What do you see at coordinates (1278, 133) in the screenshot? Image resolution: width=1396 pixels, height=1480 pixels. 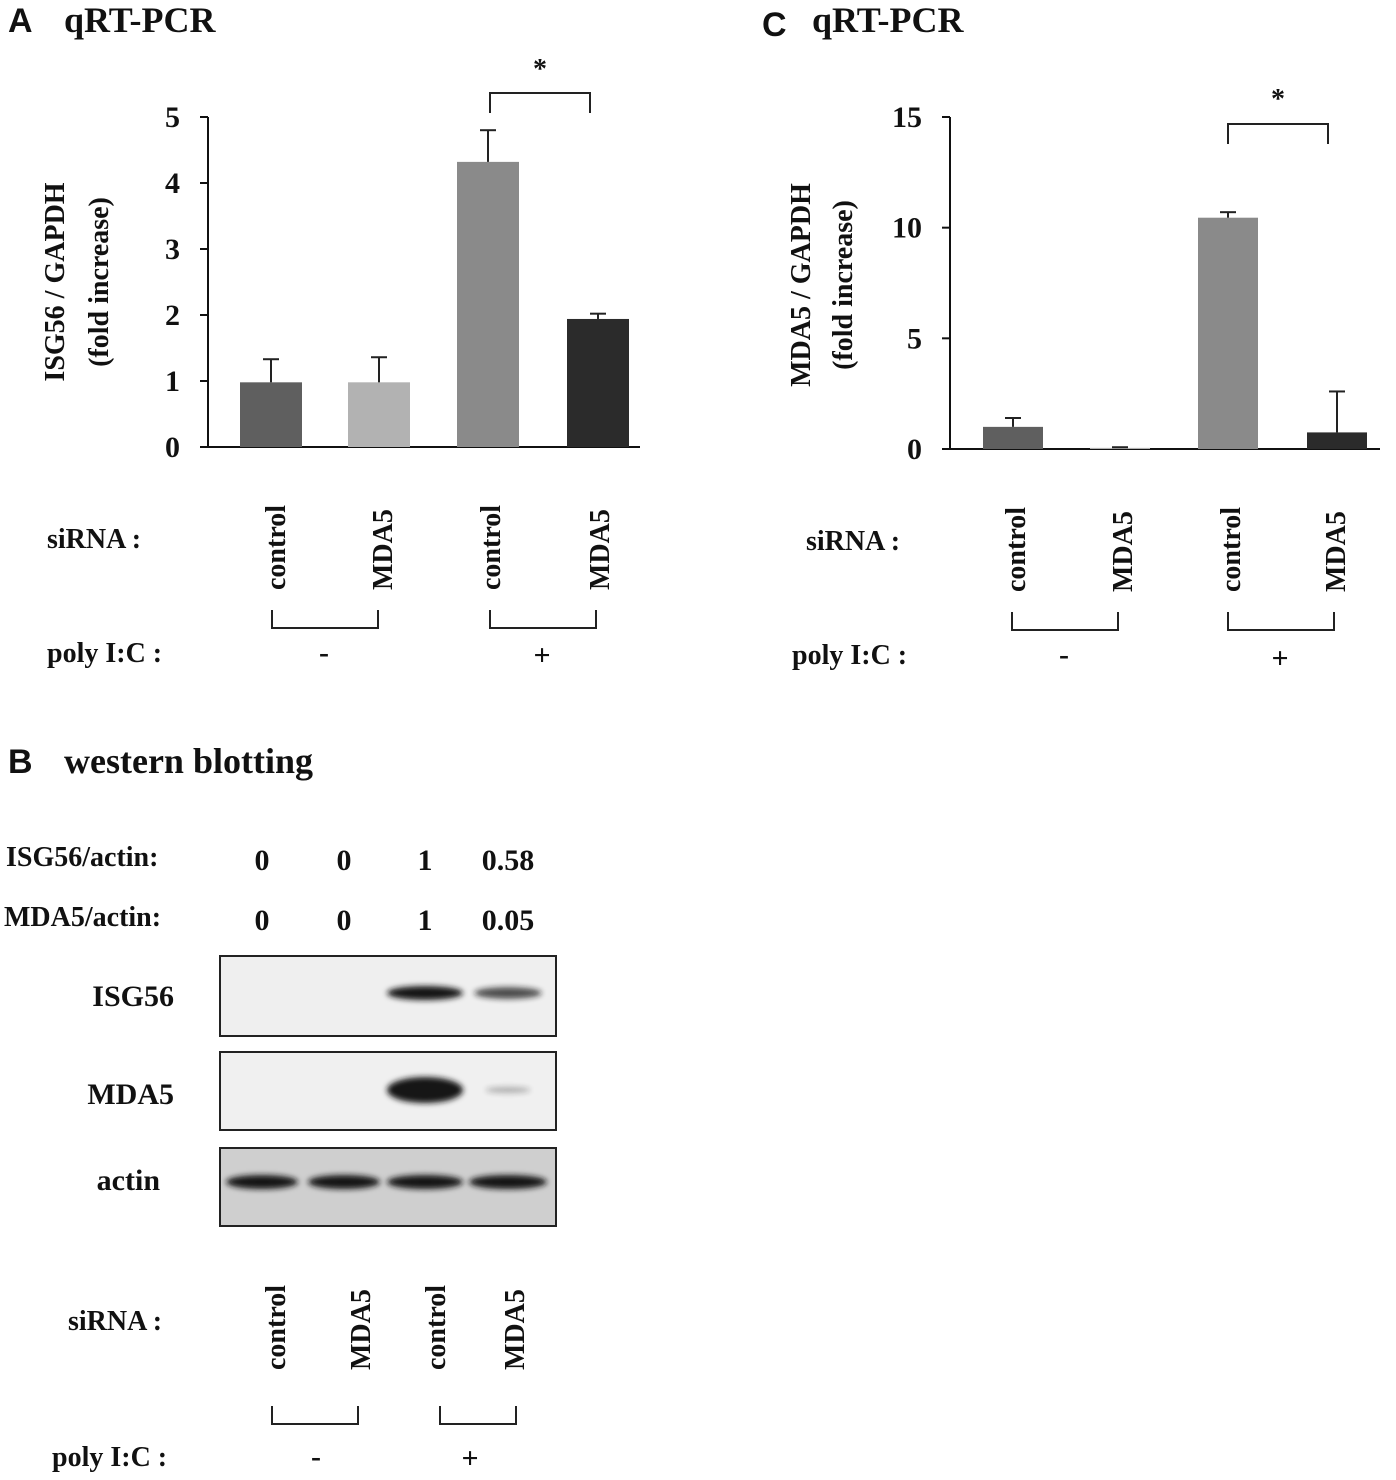 I see `chart-c-significance-bracket` at bounding box center [1278, 133].